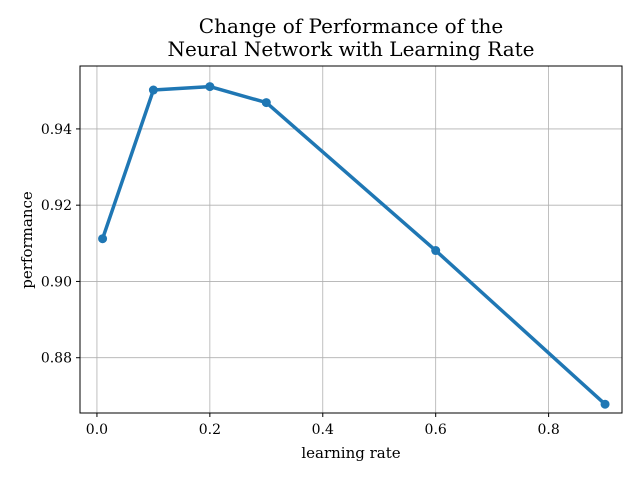 Image resolution: width=640 pixels, height=480 pixels. I want to click on x-tick-label: 0.6, so click(436, 430).